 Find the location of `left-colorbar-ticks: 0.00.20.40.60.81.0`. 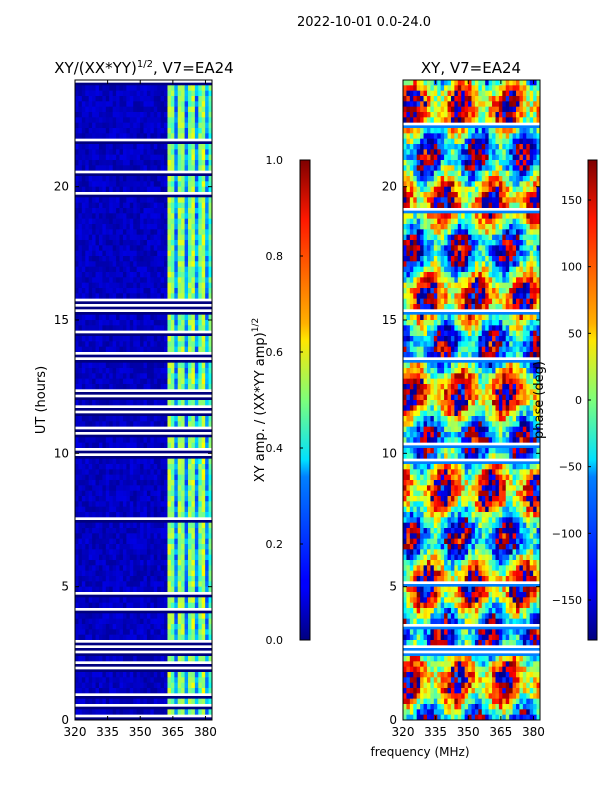

left-colorbar-ticks: 0.00.20.40.60.81.0 is located at coordinates (284, 400).